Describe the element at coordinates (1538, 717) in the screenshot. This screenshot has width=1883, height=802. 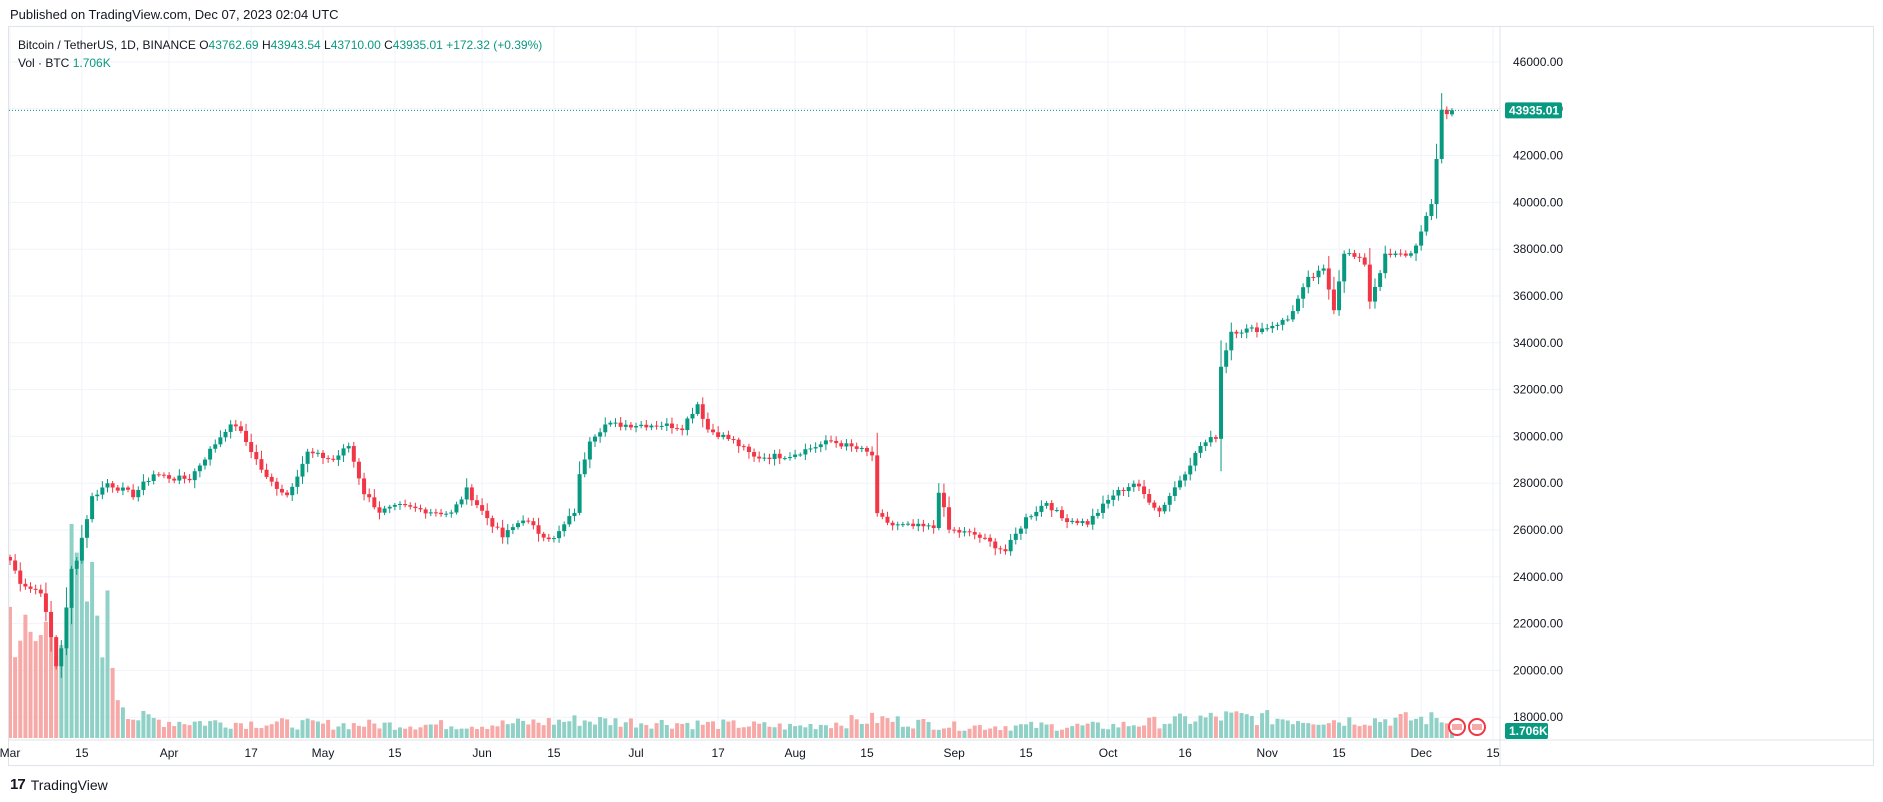
I see `y-tick-label: 18000.00` at that location.